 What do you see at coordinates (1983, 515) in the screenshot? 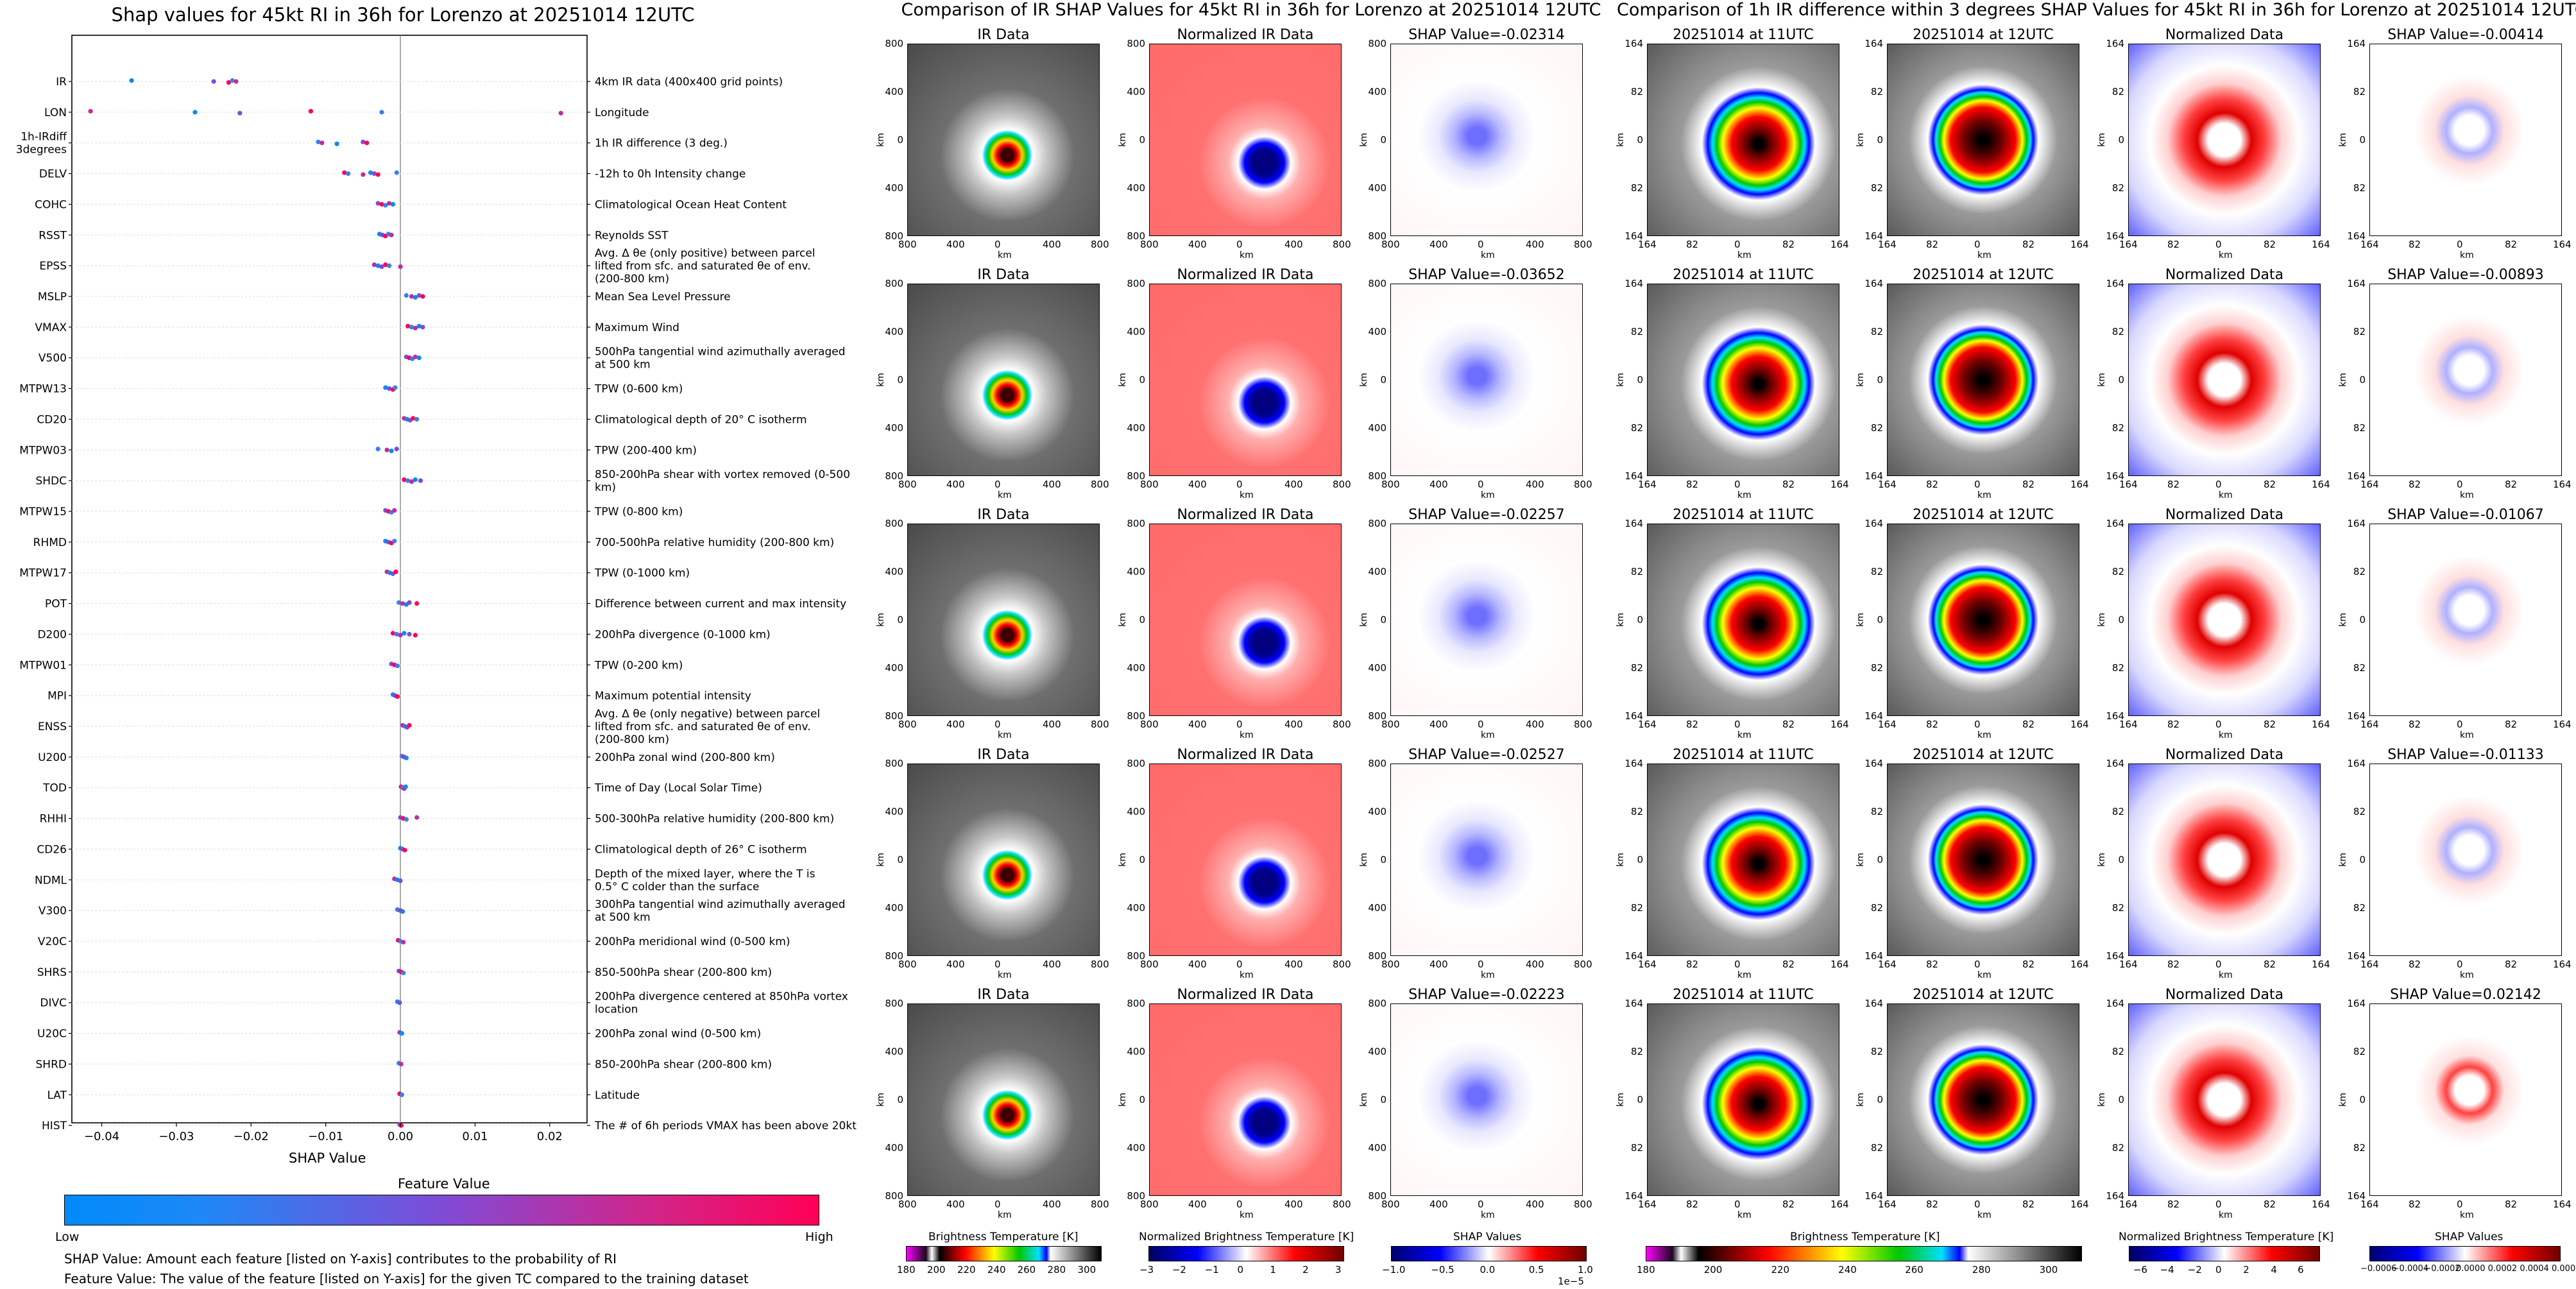
I see `irdiff-row2-col1-title: 20251014 at 12UTC` at bounding box center [1983, 515].